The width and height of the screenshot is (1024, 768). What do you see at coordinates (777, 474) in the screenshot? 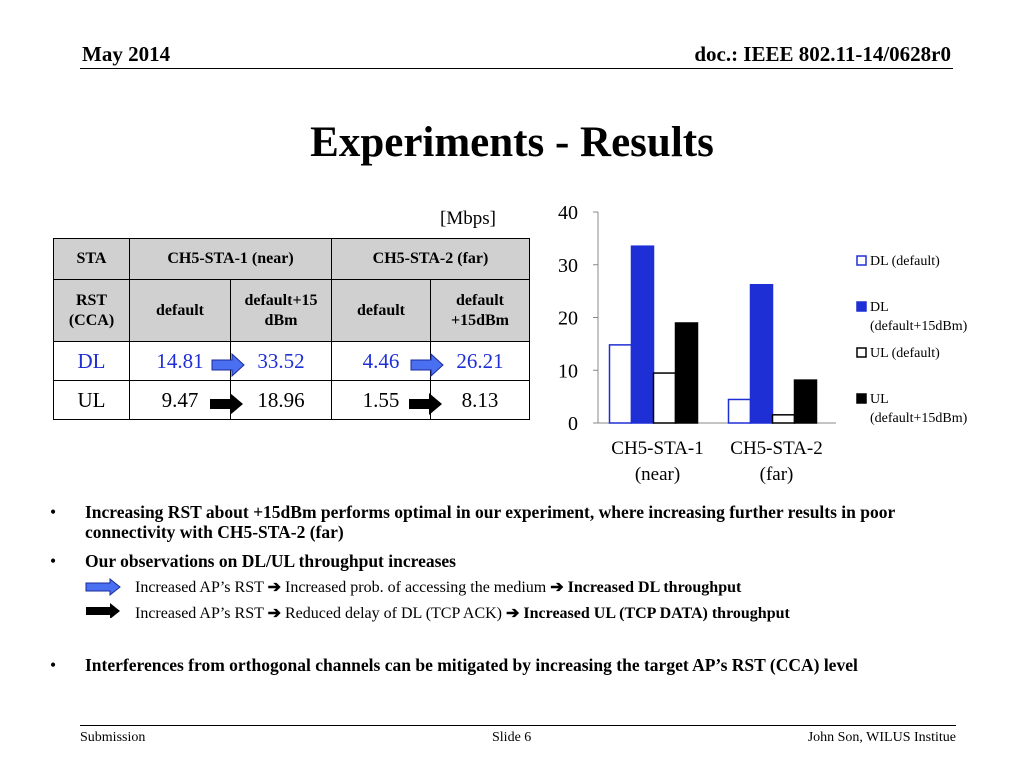
I see `x-category-label: (far)` at bounding box center [777, 474].